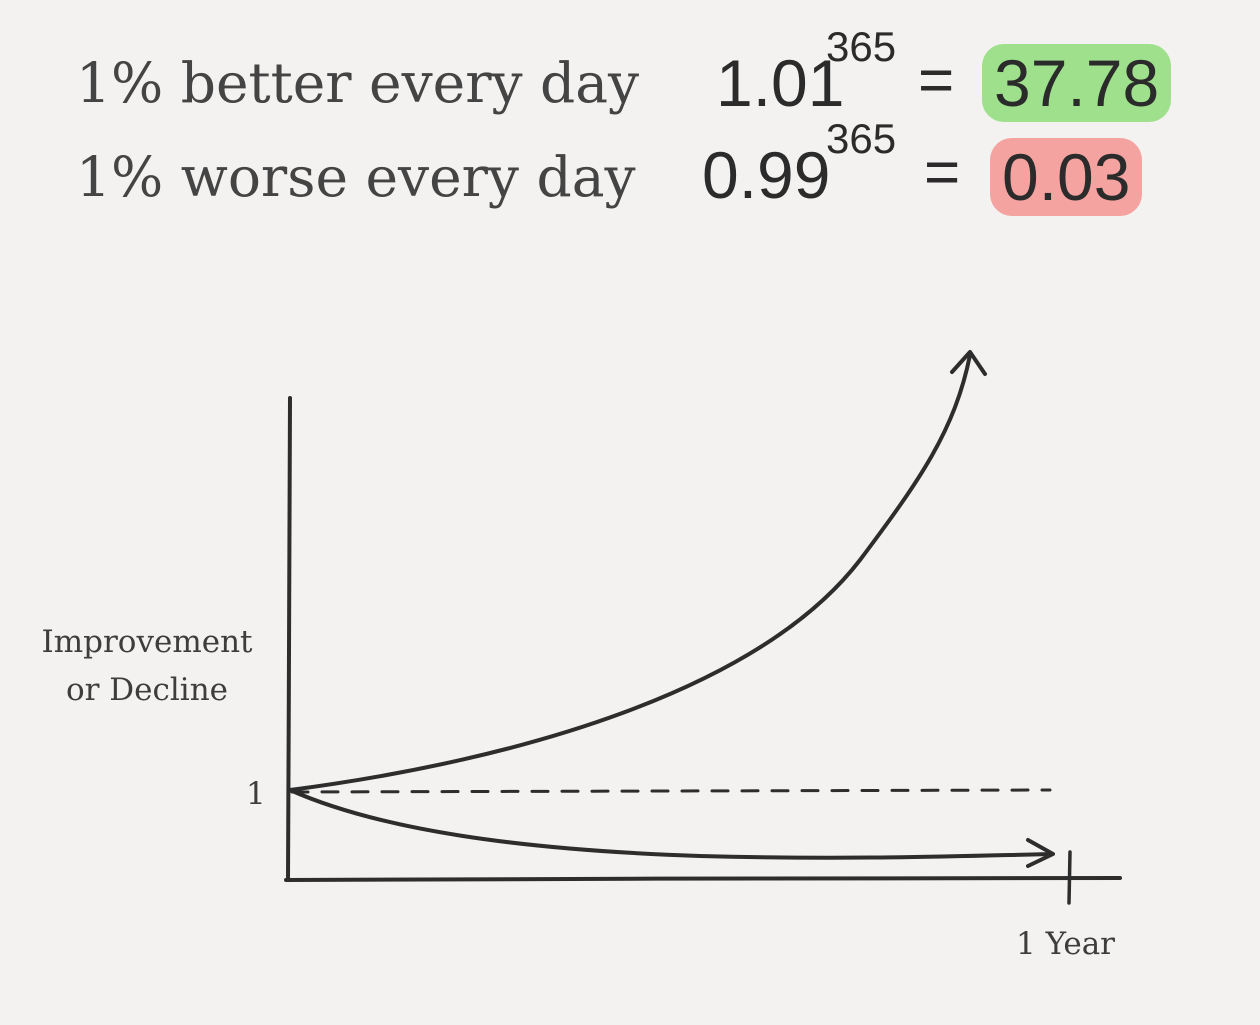 This screenshot has width=1260, height=1025. I want to click on worse-equals: =, so click(942, 172).